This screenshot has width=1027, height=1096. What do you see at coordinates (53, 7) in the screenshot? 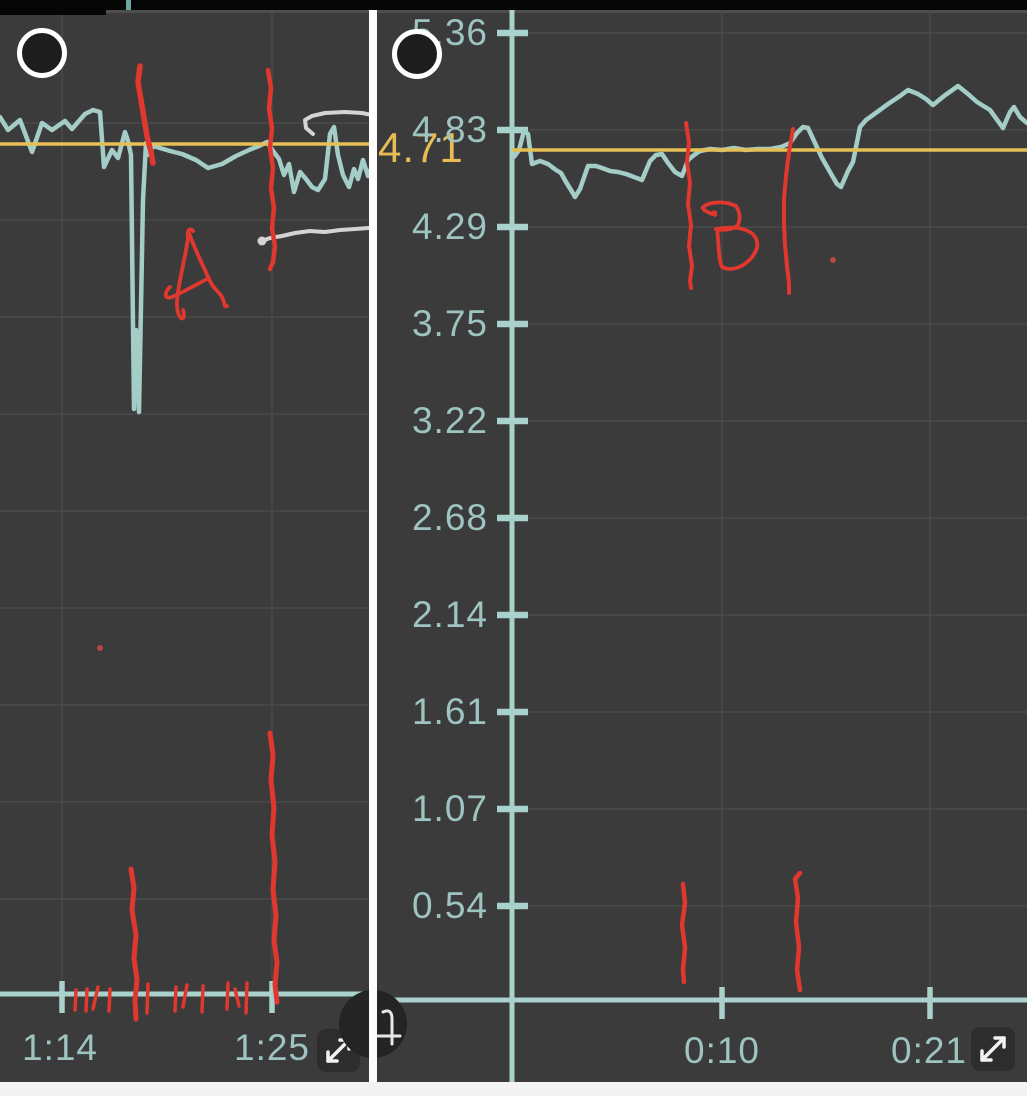
I see `top-strip-corner` at bounding box center [53, 7].